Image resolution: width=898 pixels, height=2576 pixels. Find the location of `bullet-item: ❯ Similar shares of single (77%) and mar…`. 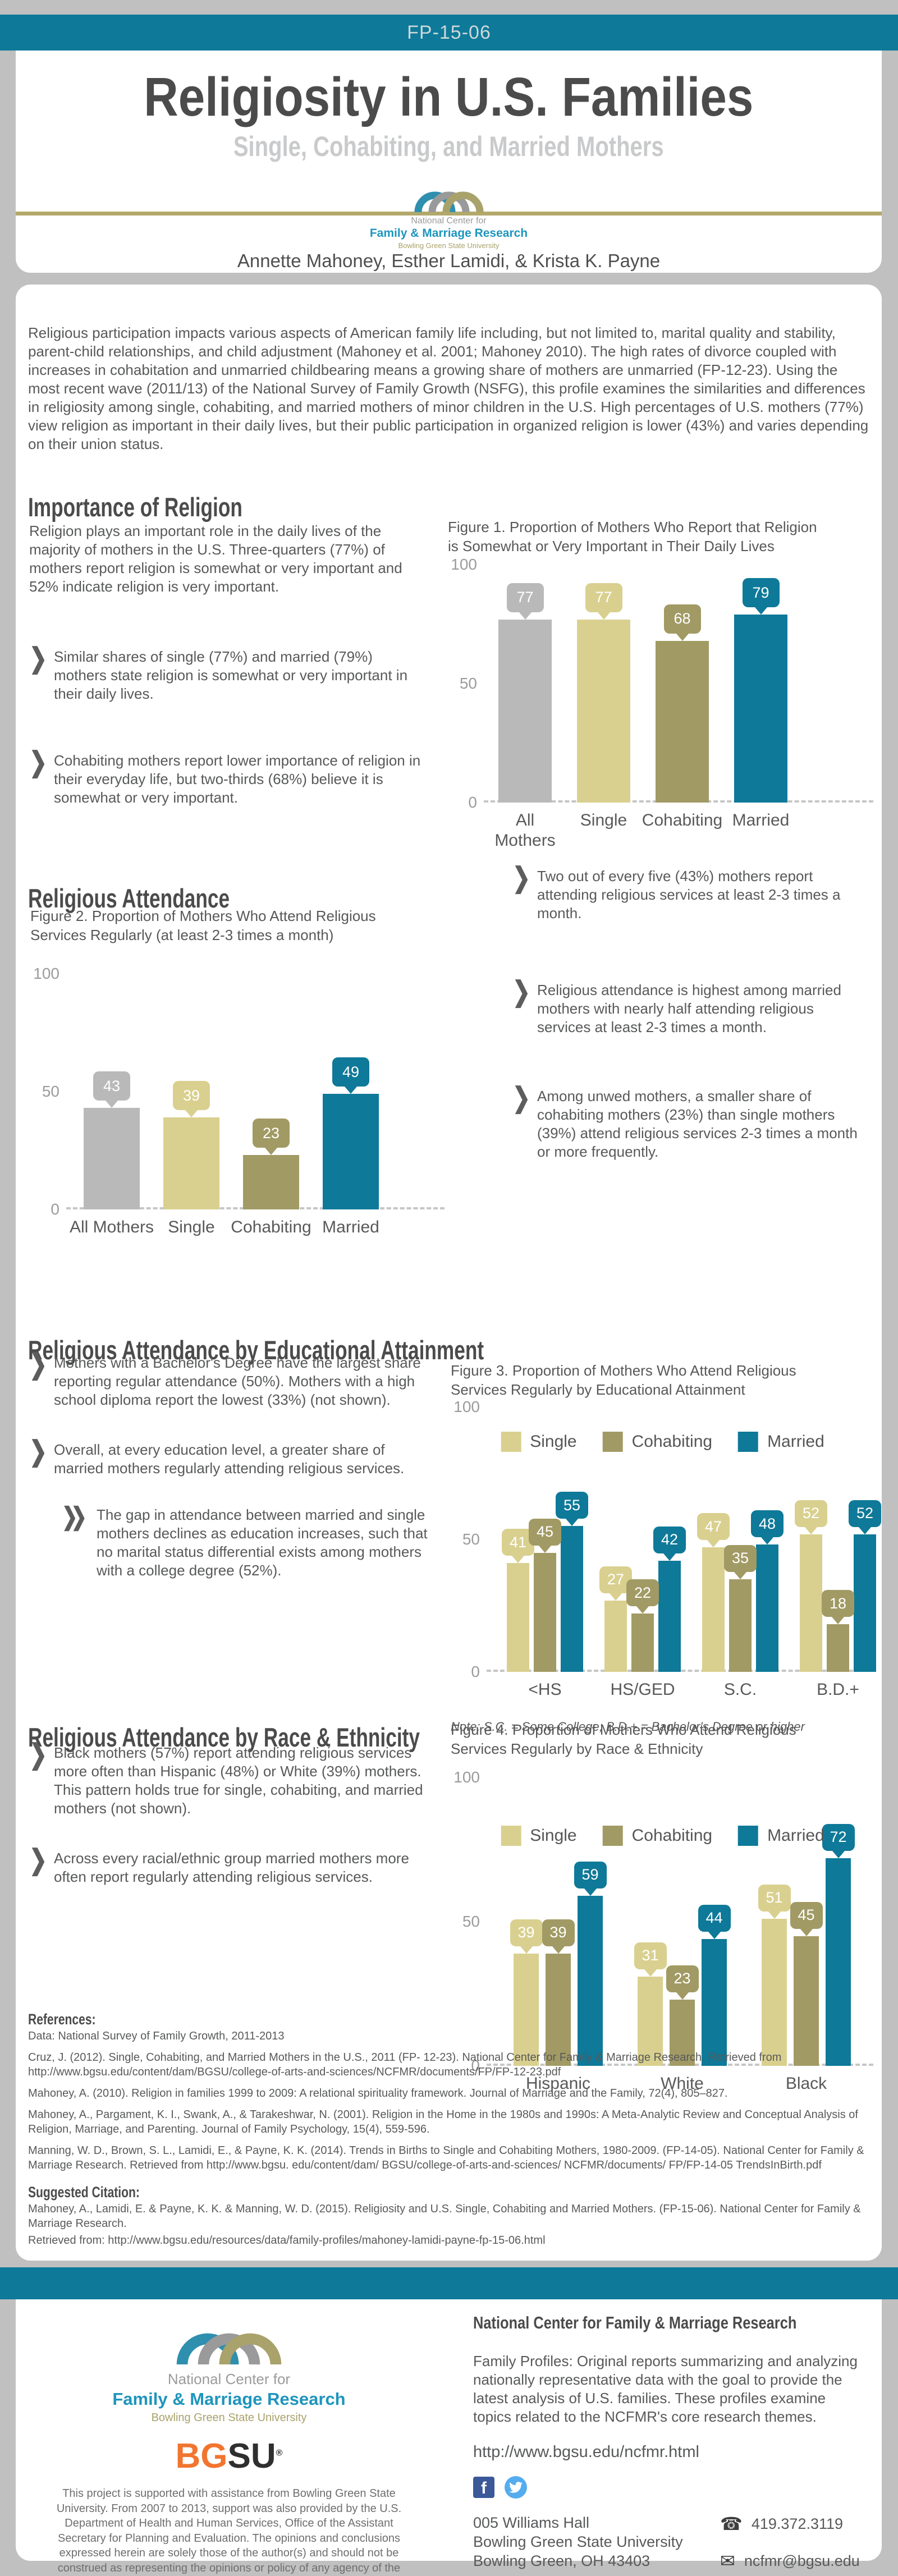

bullet-item: ❯ Similar shares of single (77%) and mar… is located at coordinates (226, 674).